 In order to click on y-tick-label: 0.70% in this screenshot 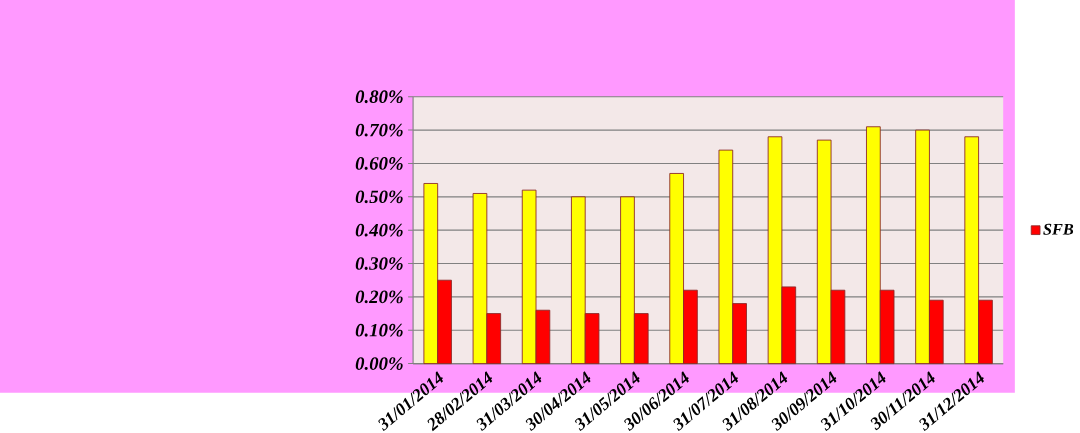, I will do `click(379, 130)`.